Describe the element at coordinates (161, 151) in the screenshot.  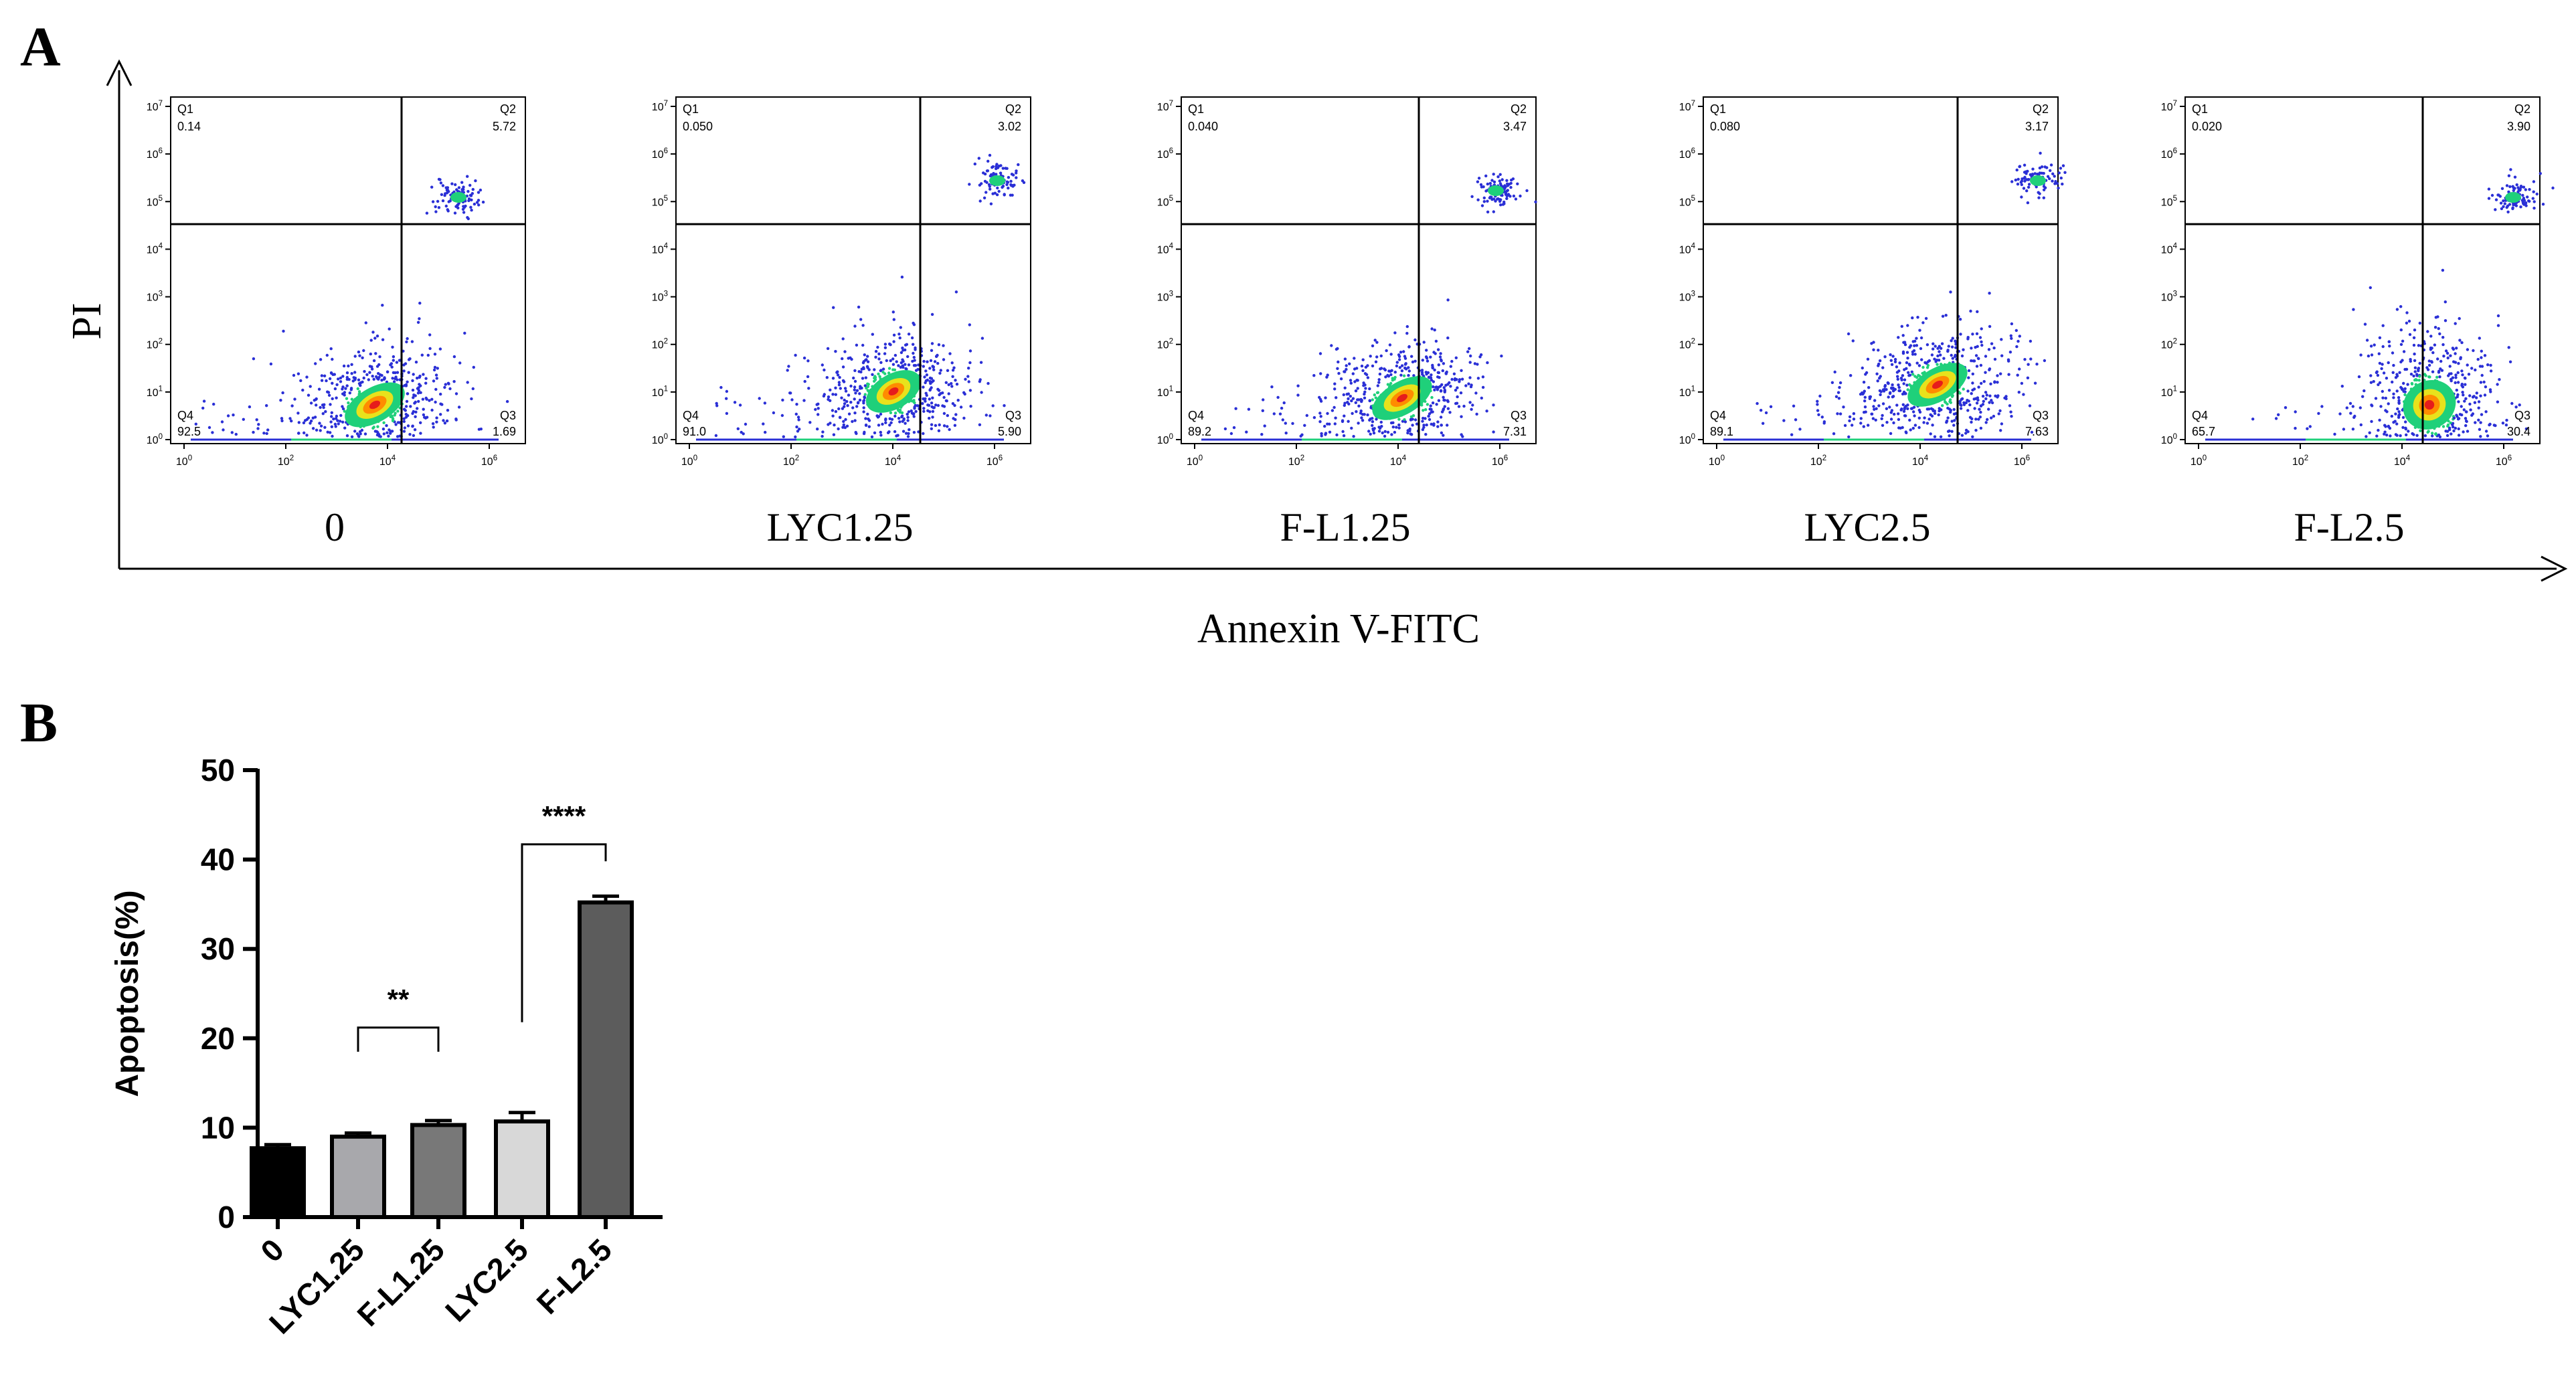
I see `flow-y-tick-label-exp: 6` at that location.